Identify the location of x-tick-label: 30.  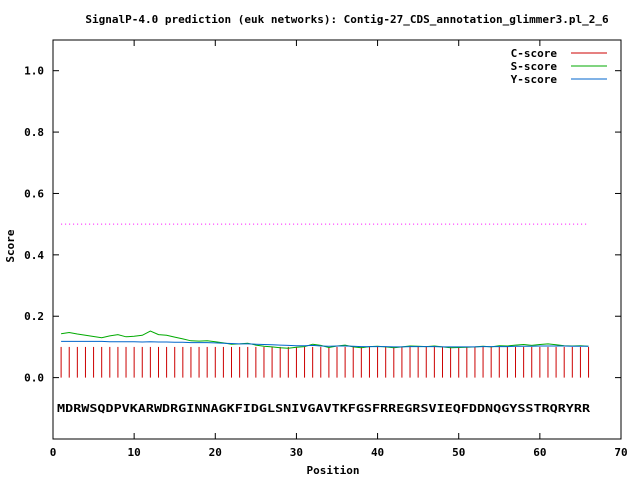
(296, 452).